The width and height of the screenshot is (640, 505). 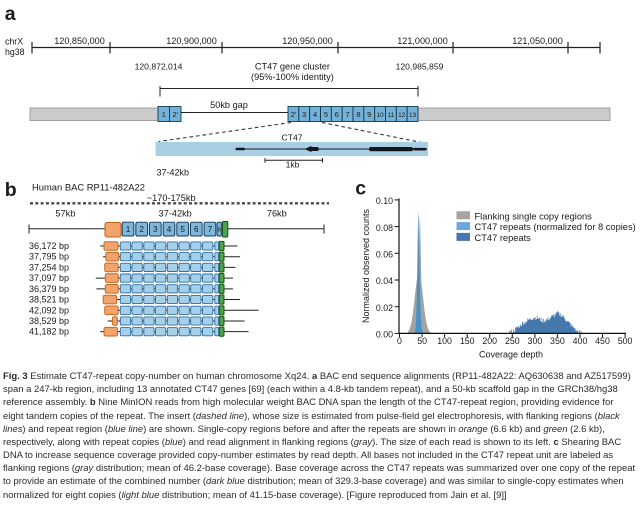 What do you see at coordinates (557, 341) in the screenshot?
I see `svg-text: 350` at bounding box center [557, 341].